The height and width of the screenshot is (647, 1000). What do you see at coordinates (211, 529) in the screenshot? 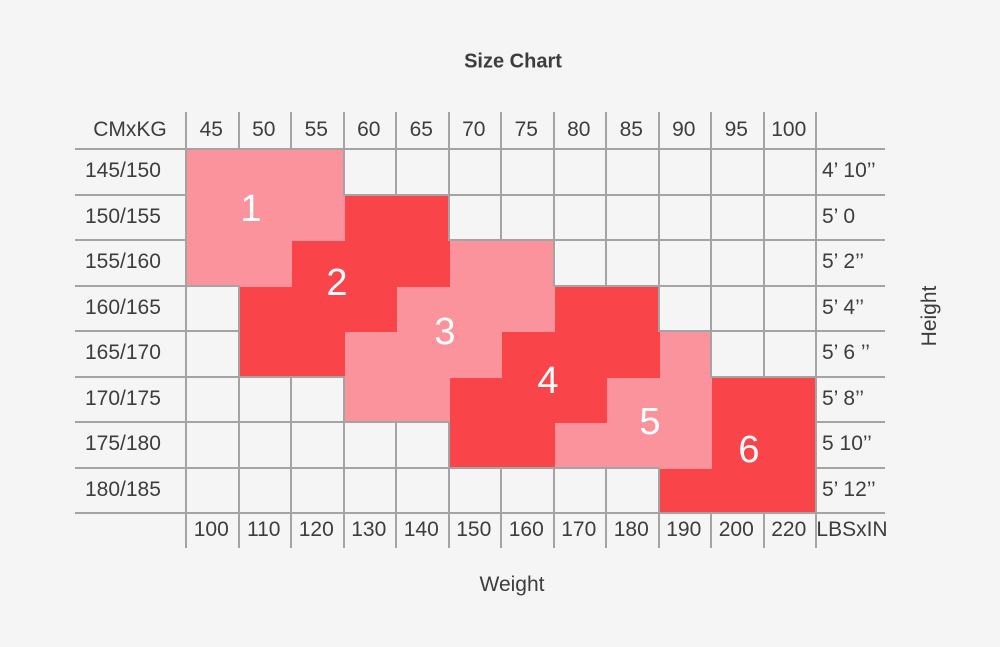
I see `lbs-footer-label: 100` at bounding box center [211, 529].